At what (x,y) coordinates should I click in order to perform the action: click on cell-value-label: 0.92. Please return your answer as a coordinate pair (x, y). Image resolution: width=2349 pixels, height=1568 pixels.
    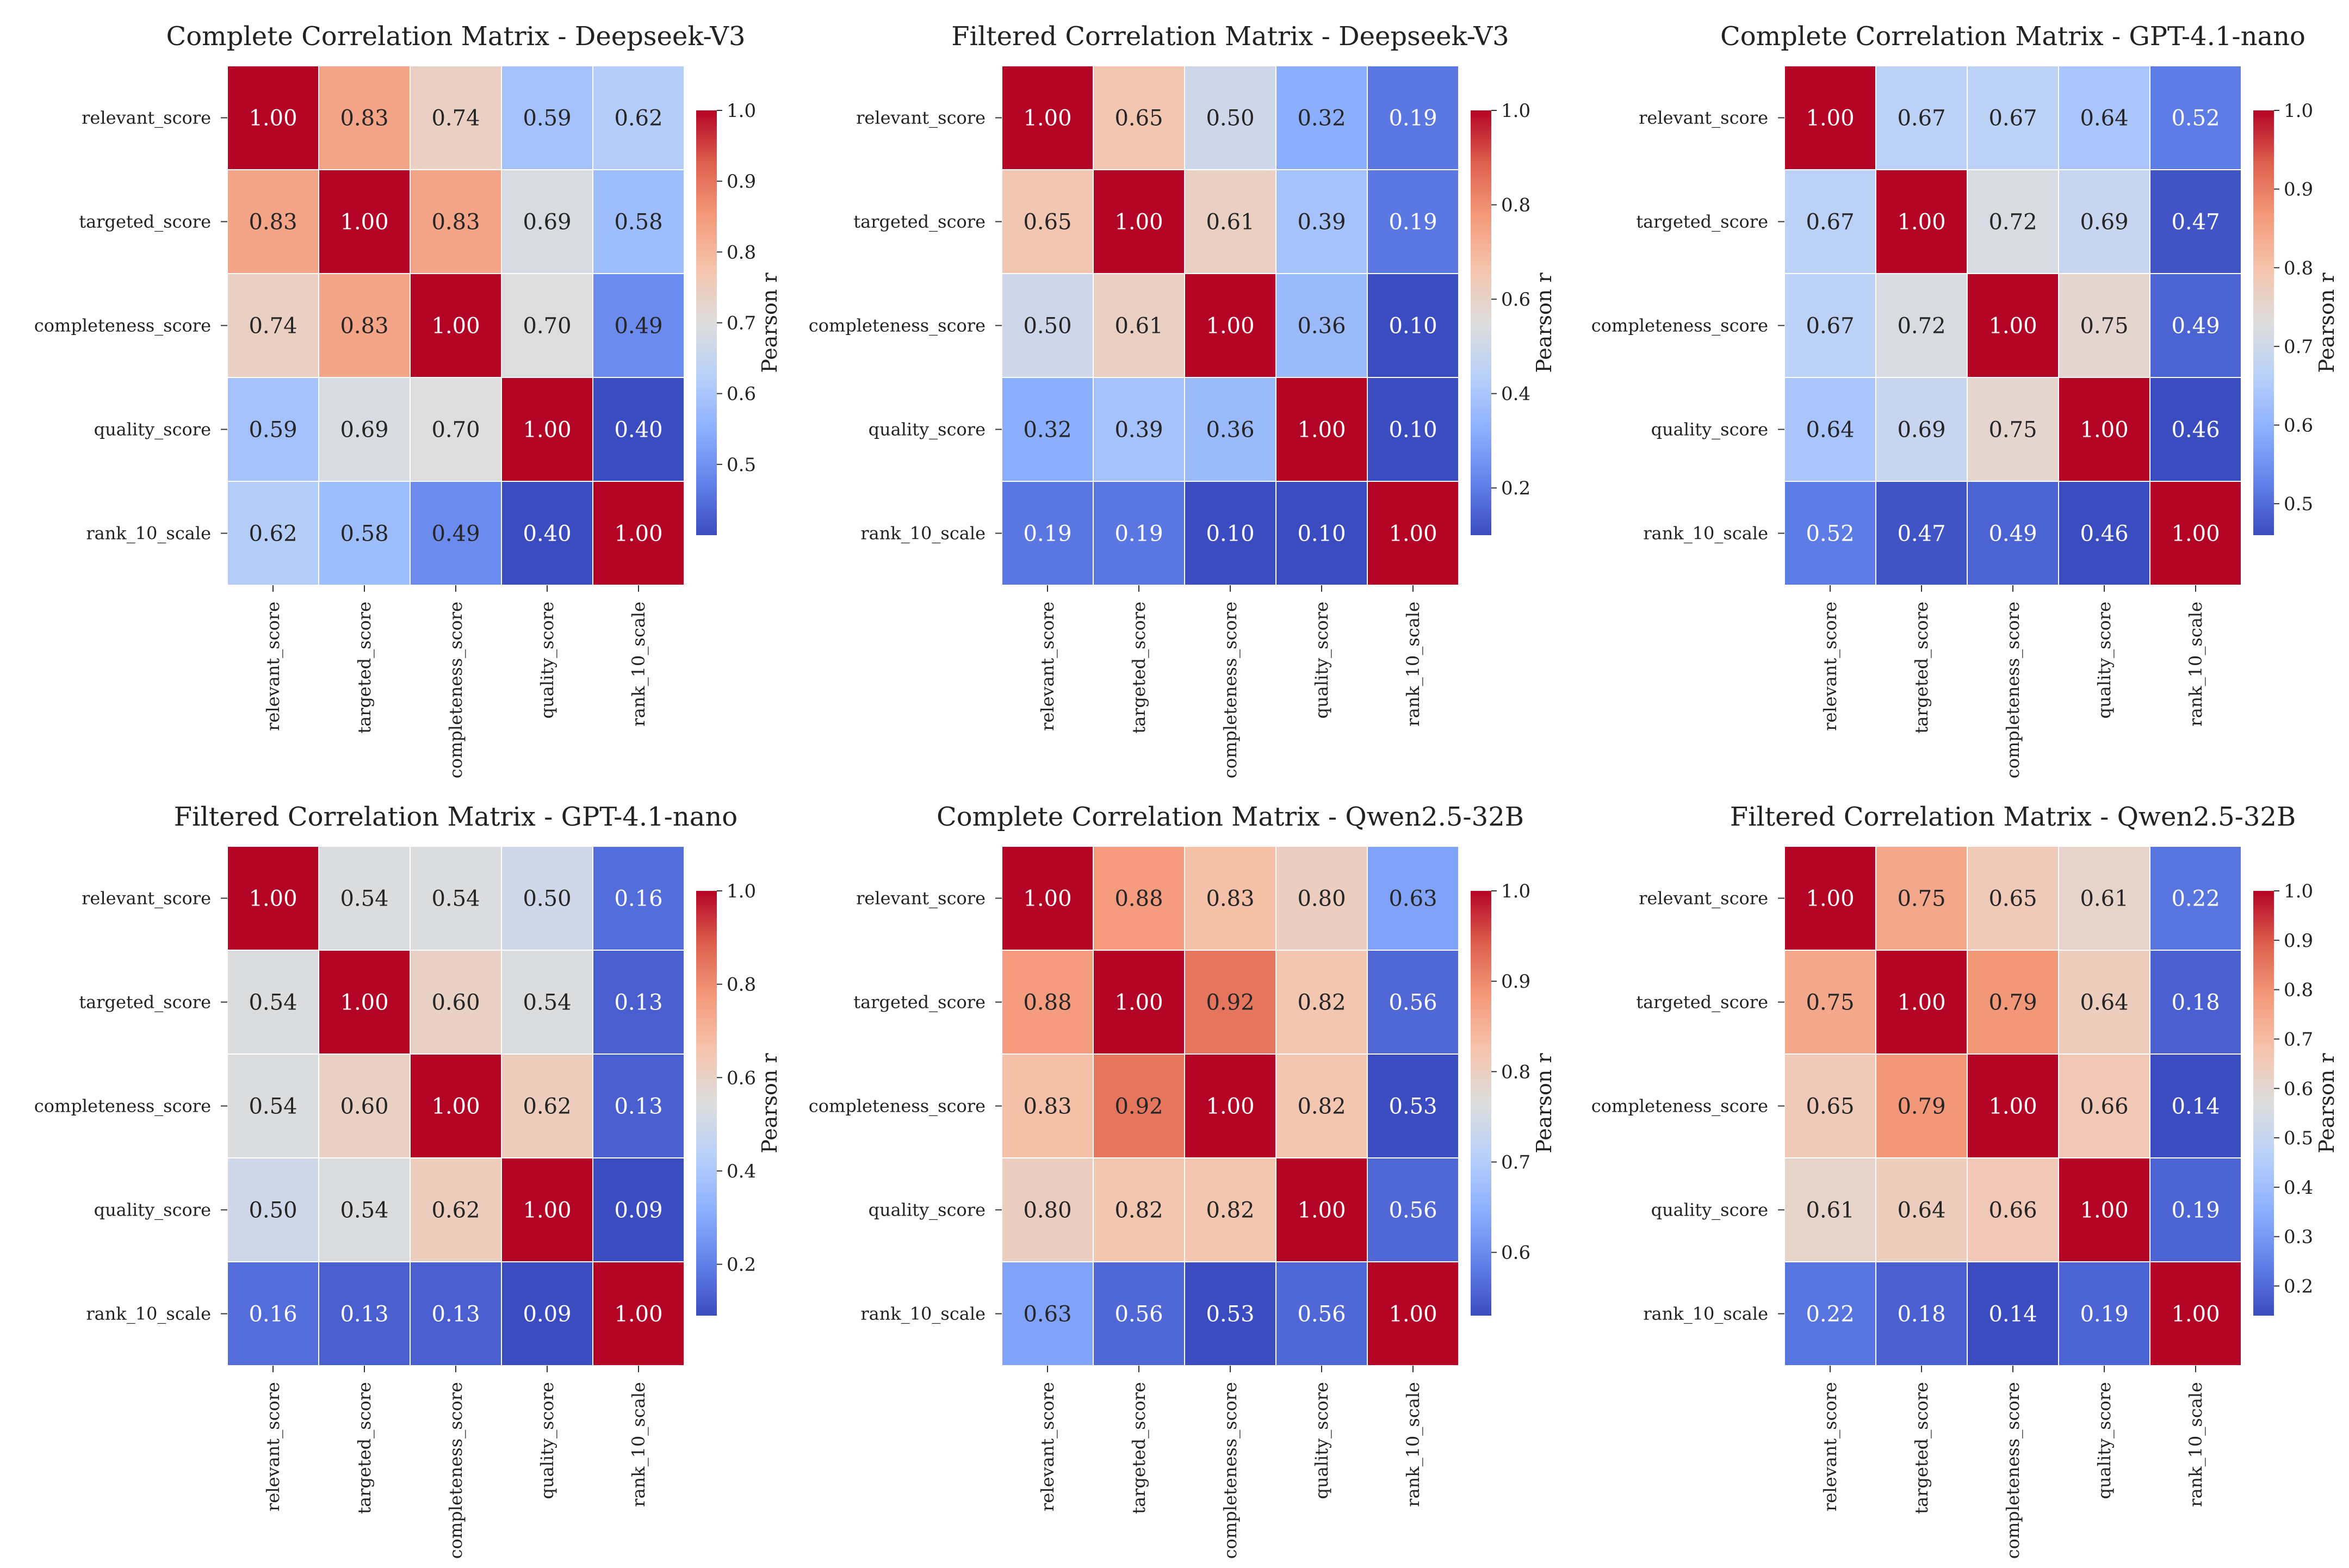
    Looking at the image, I should click on (1230, 1003).